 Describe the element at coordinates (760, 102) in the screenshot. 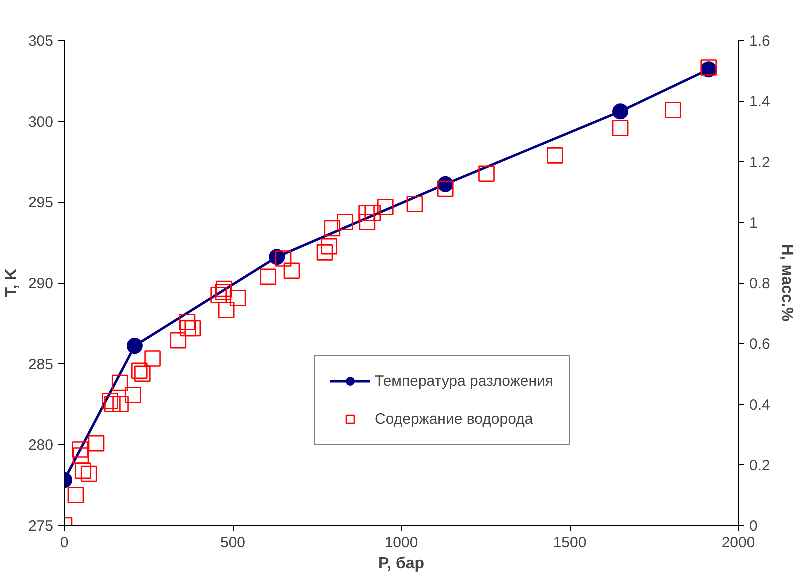

I see `y2-tick-label: 1.4` at that location.